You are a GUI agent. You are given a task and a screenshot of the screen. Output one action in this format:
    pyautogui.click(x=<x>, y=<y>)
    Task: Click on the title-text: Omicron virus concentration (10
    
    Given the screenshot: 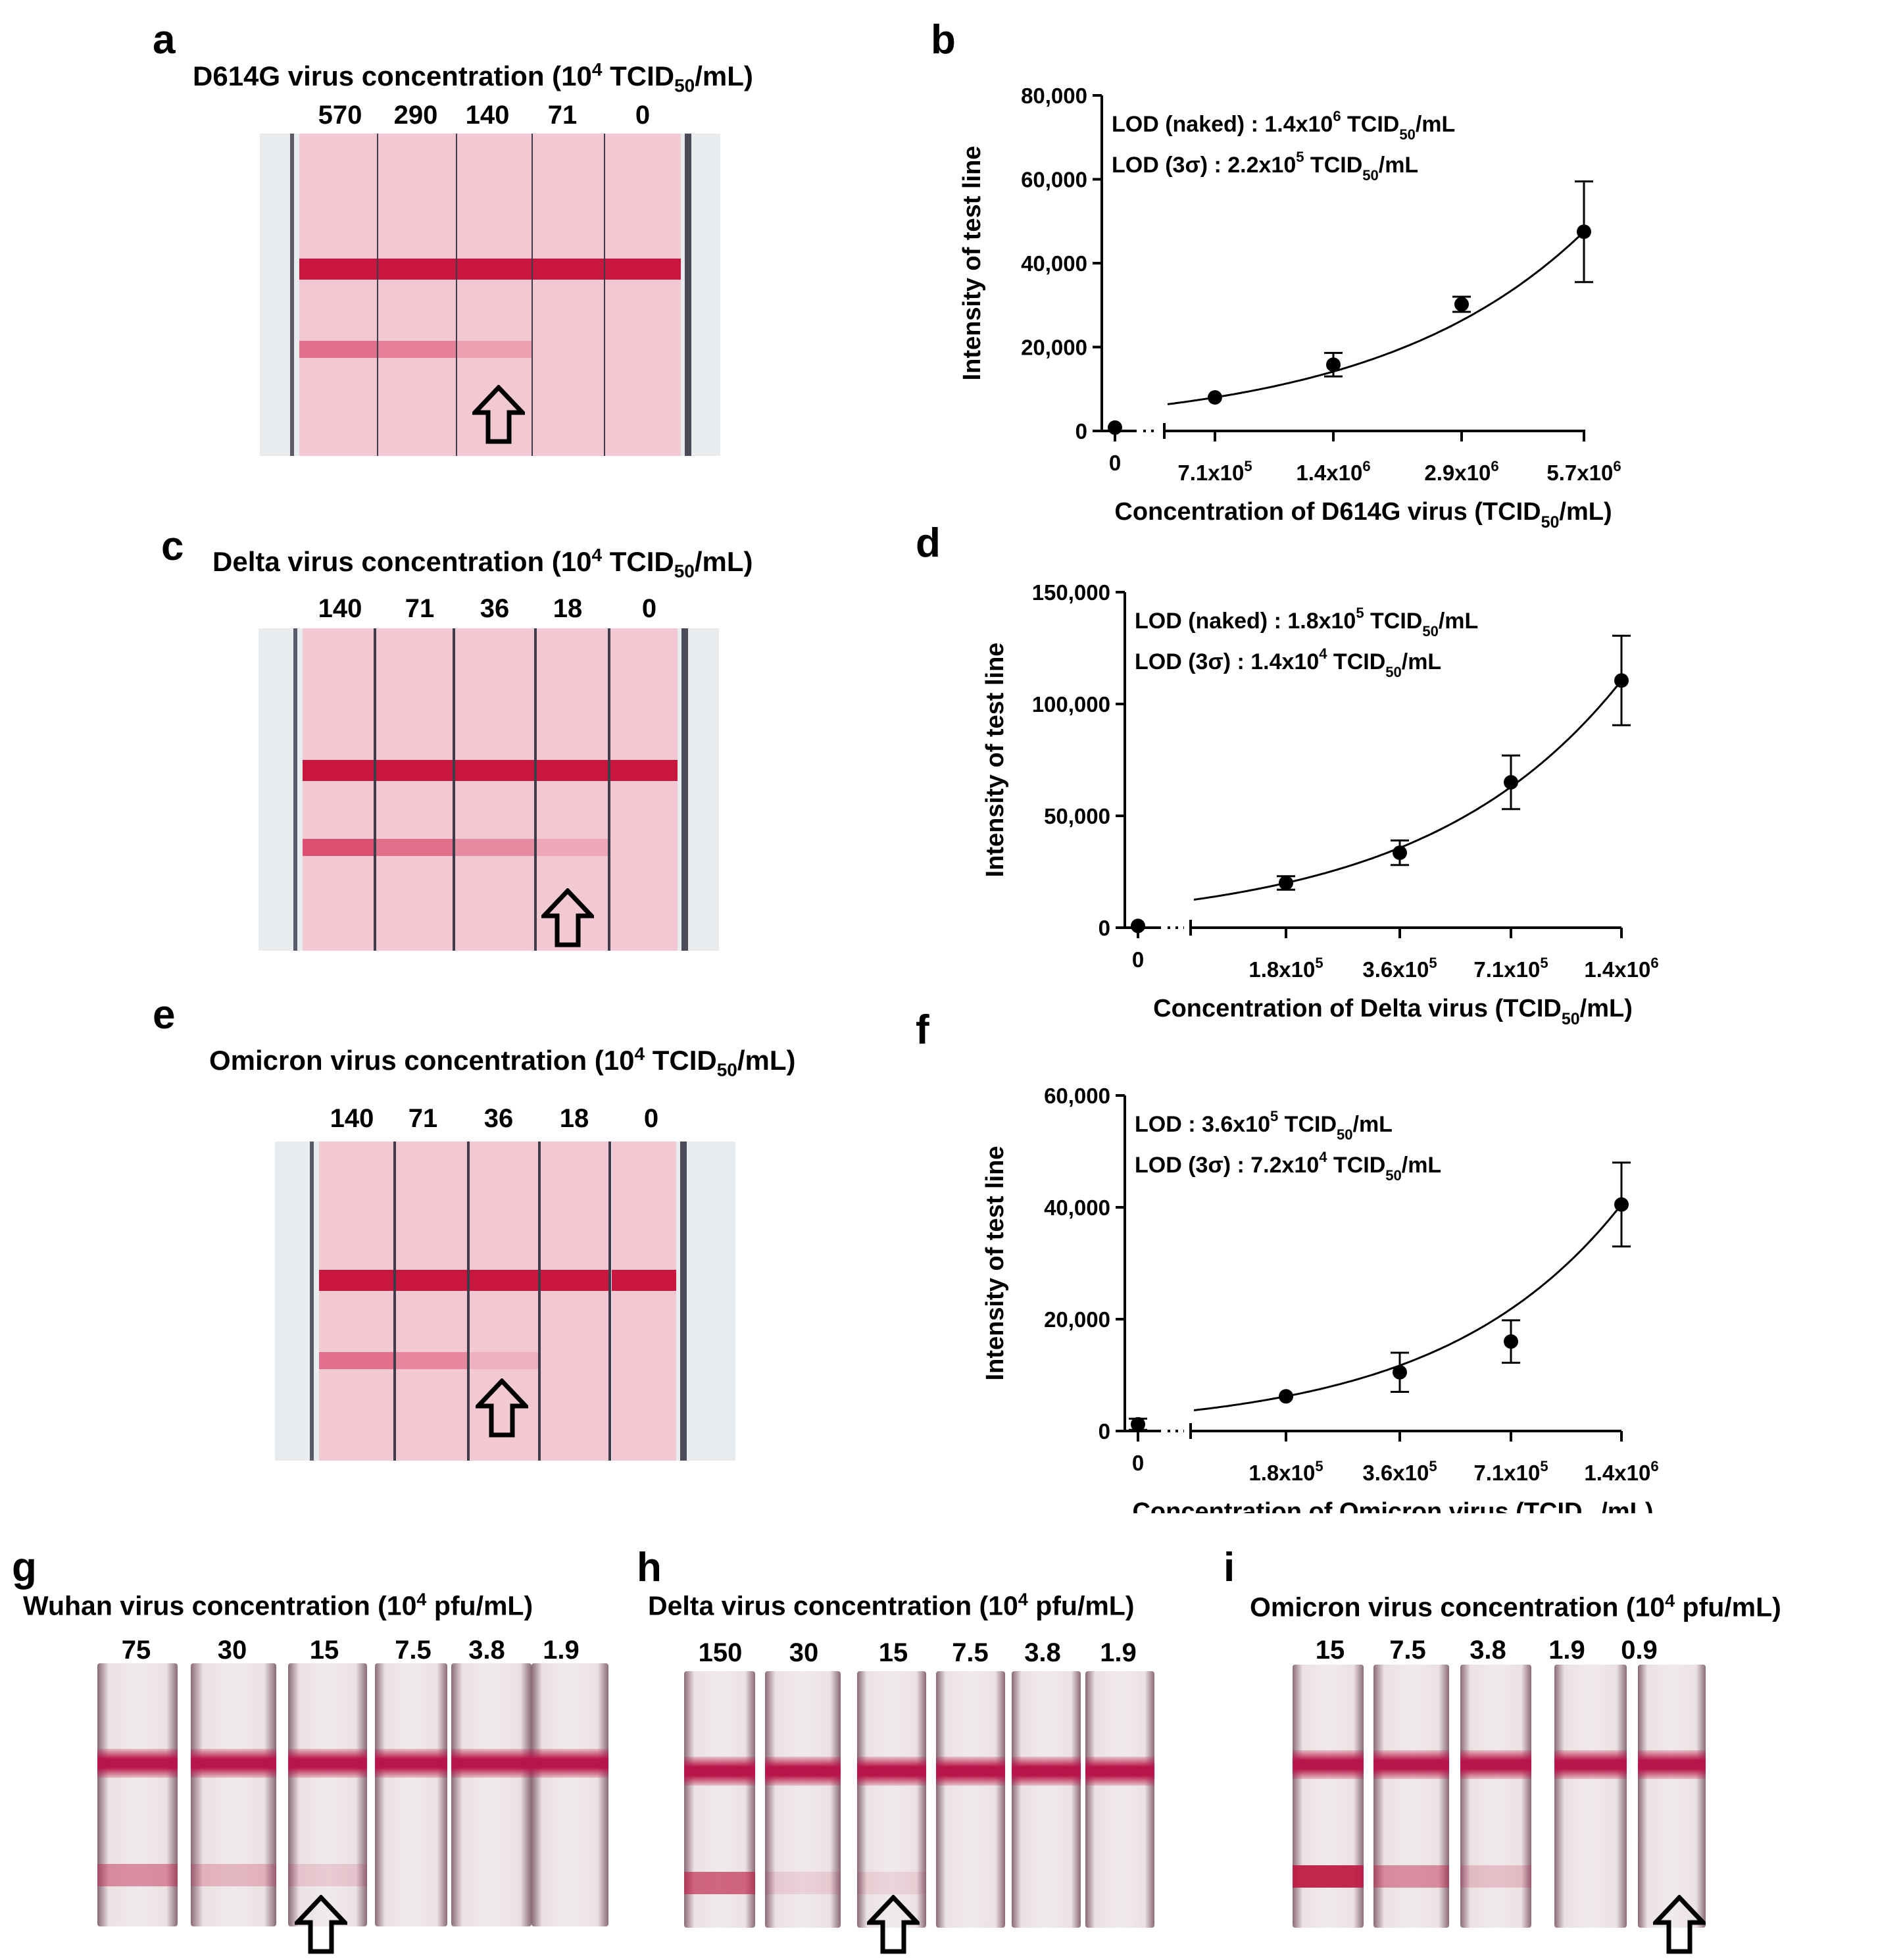 What is the action you would take?
    pyautogui.click(x=422, y=1060)
    